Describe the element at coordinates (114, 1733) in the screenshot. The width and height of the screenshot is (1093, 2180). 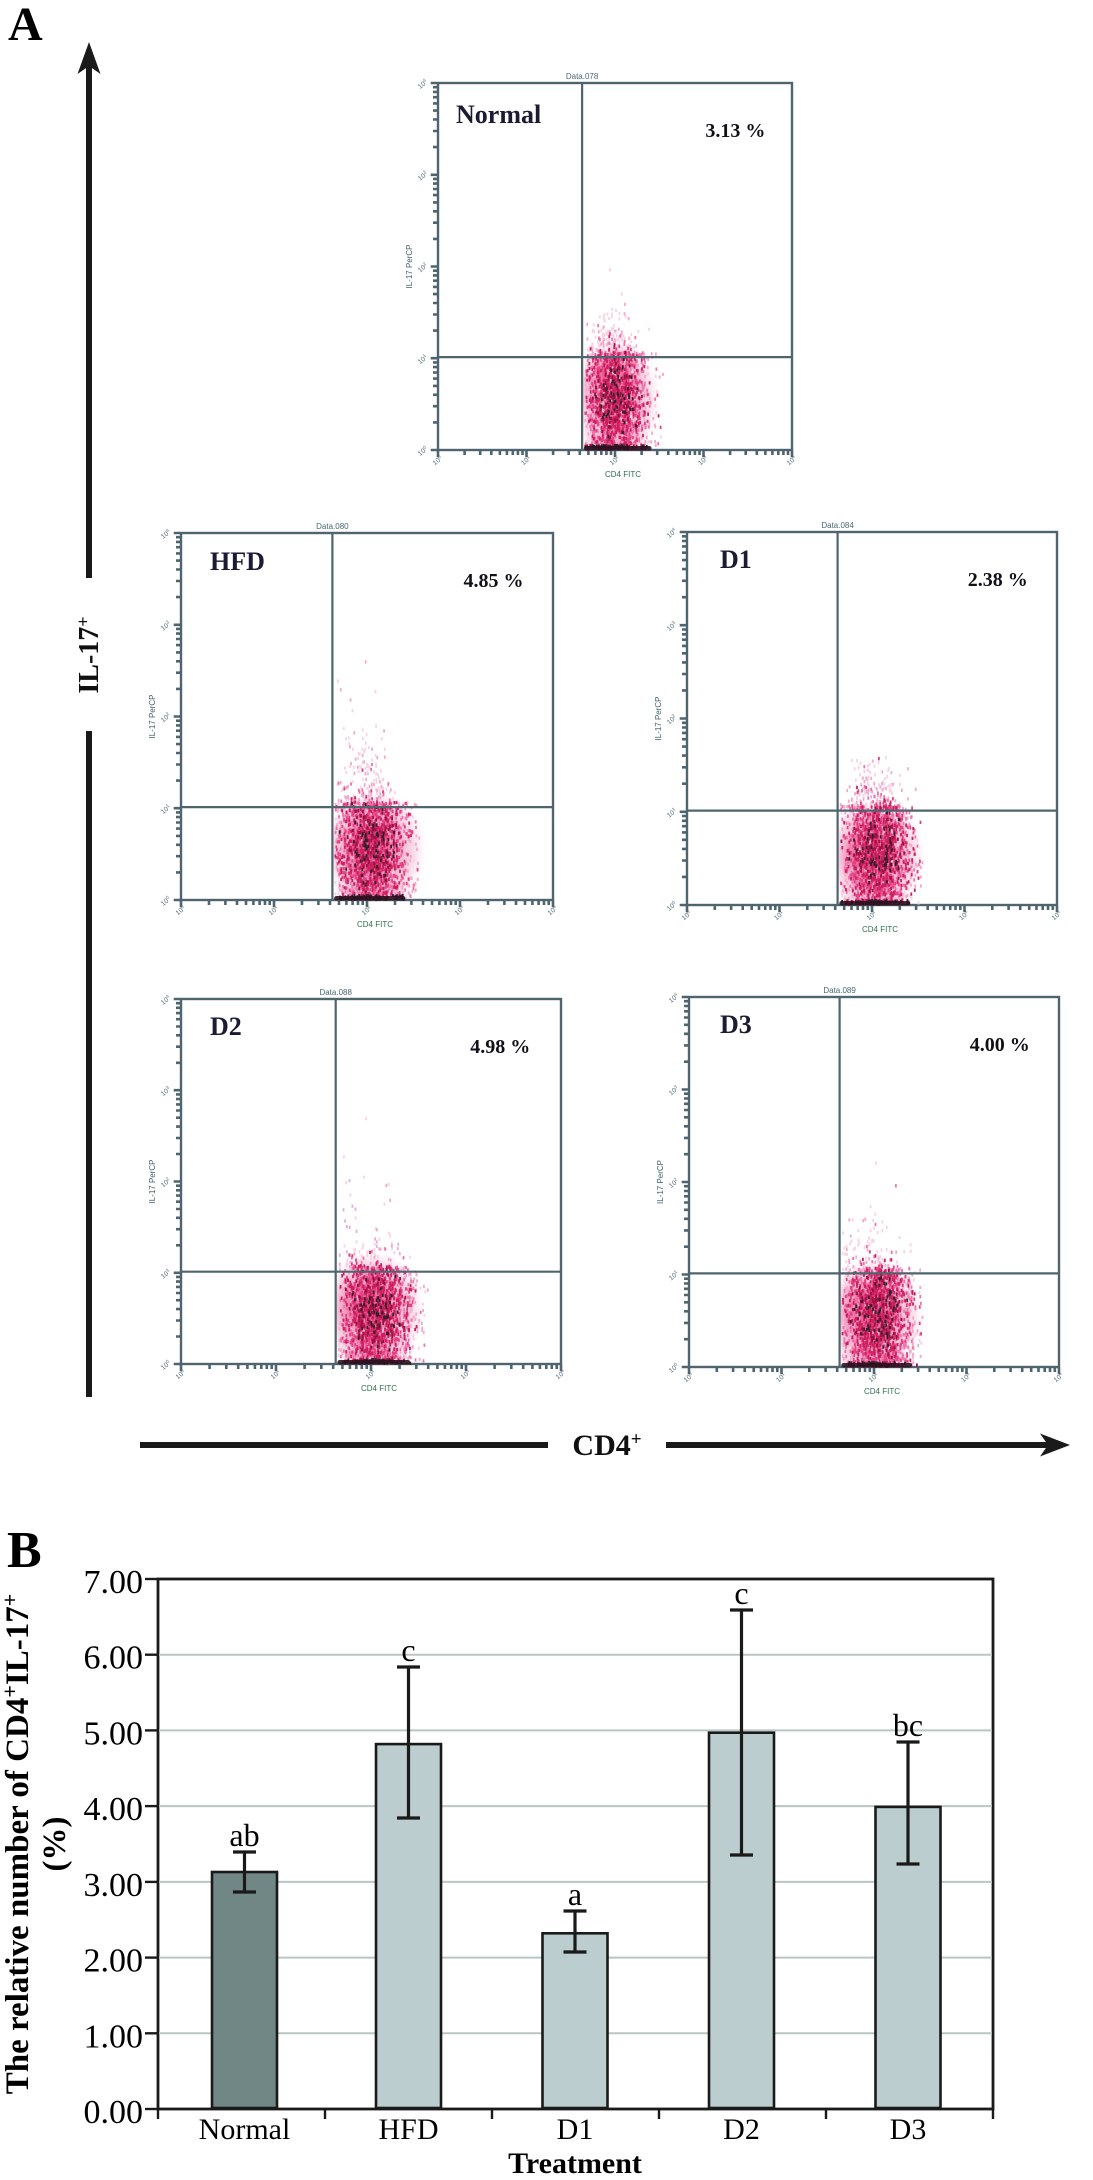
I see `svg-text: 5.00` at that location.